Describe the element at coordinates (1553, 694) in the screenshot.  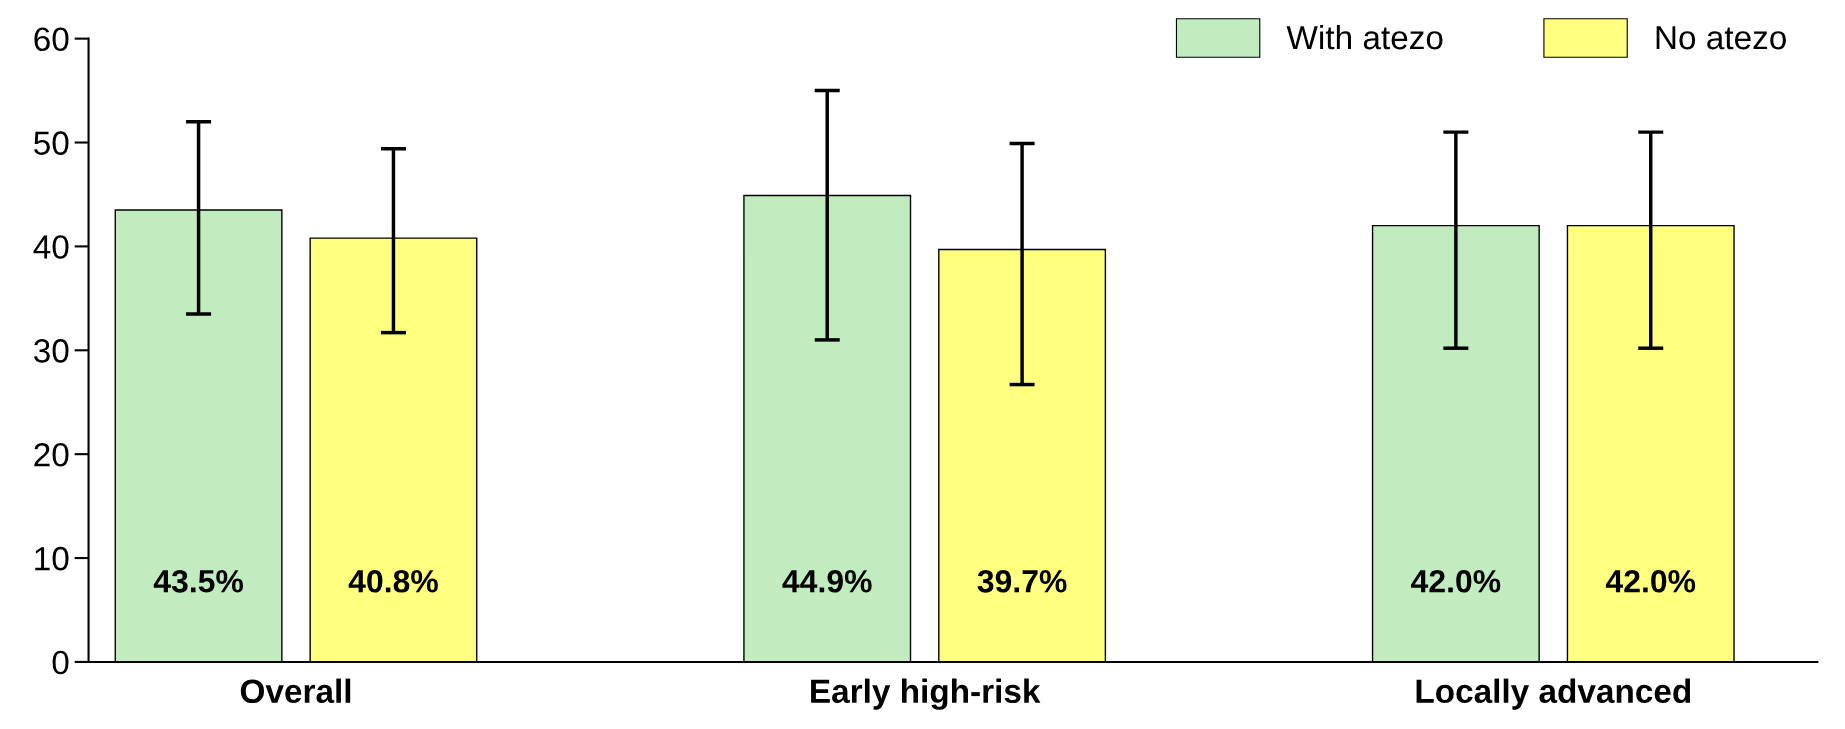
I see `x-tick-label: Locally advanced` at that location.